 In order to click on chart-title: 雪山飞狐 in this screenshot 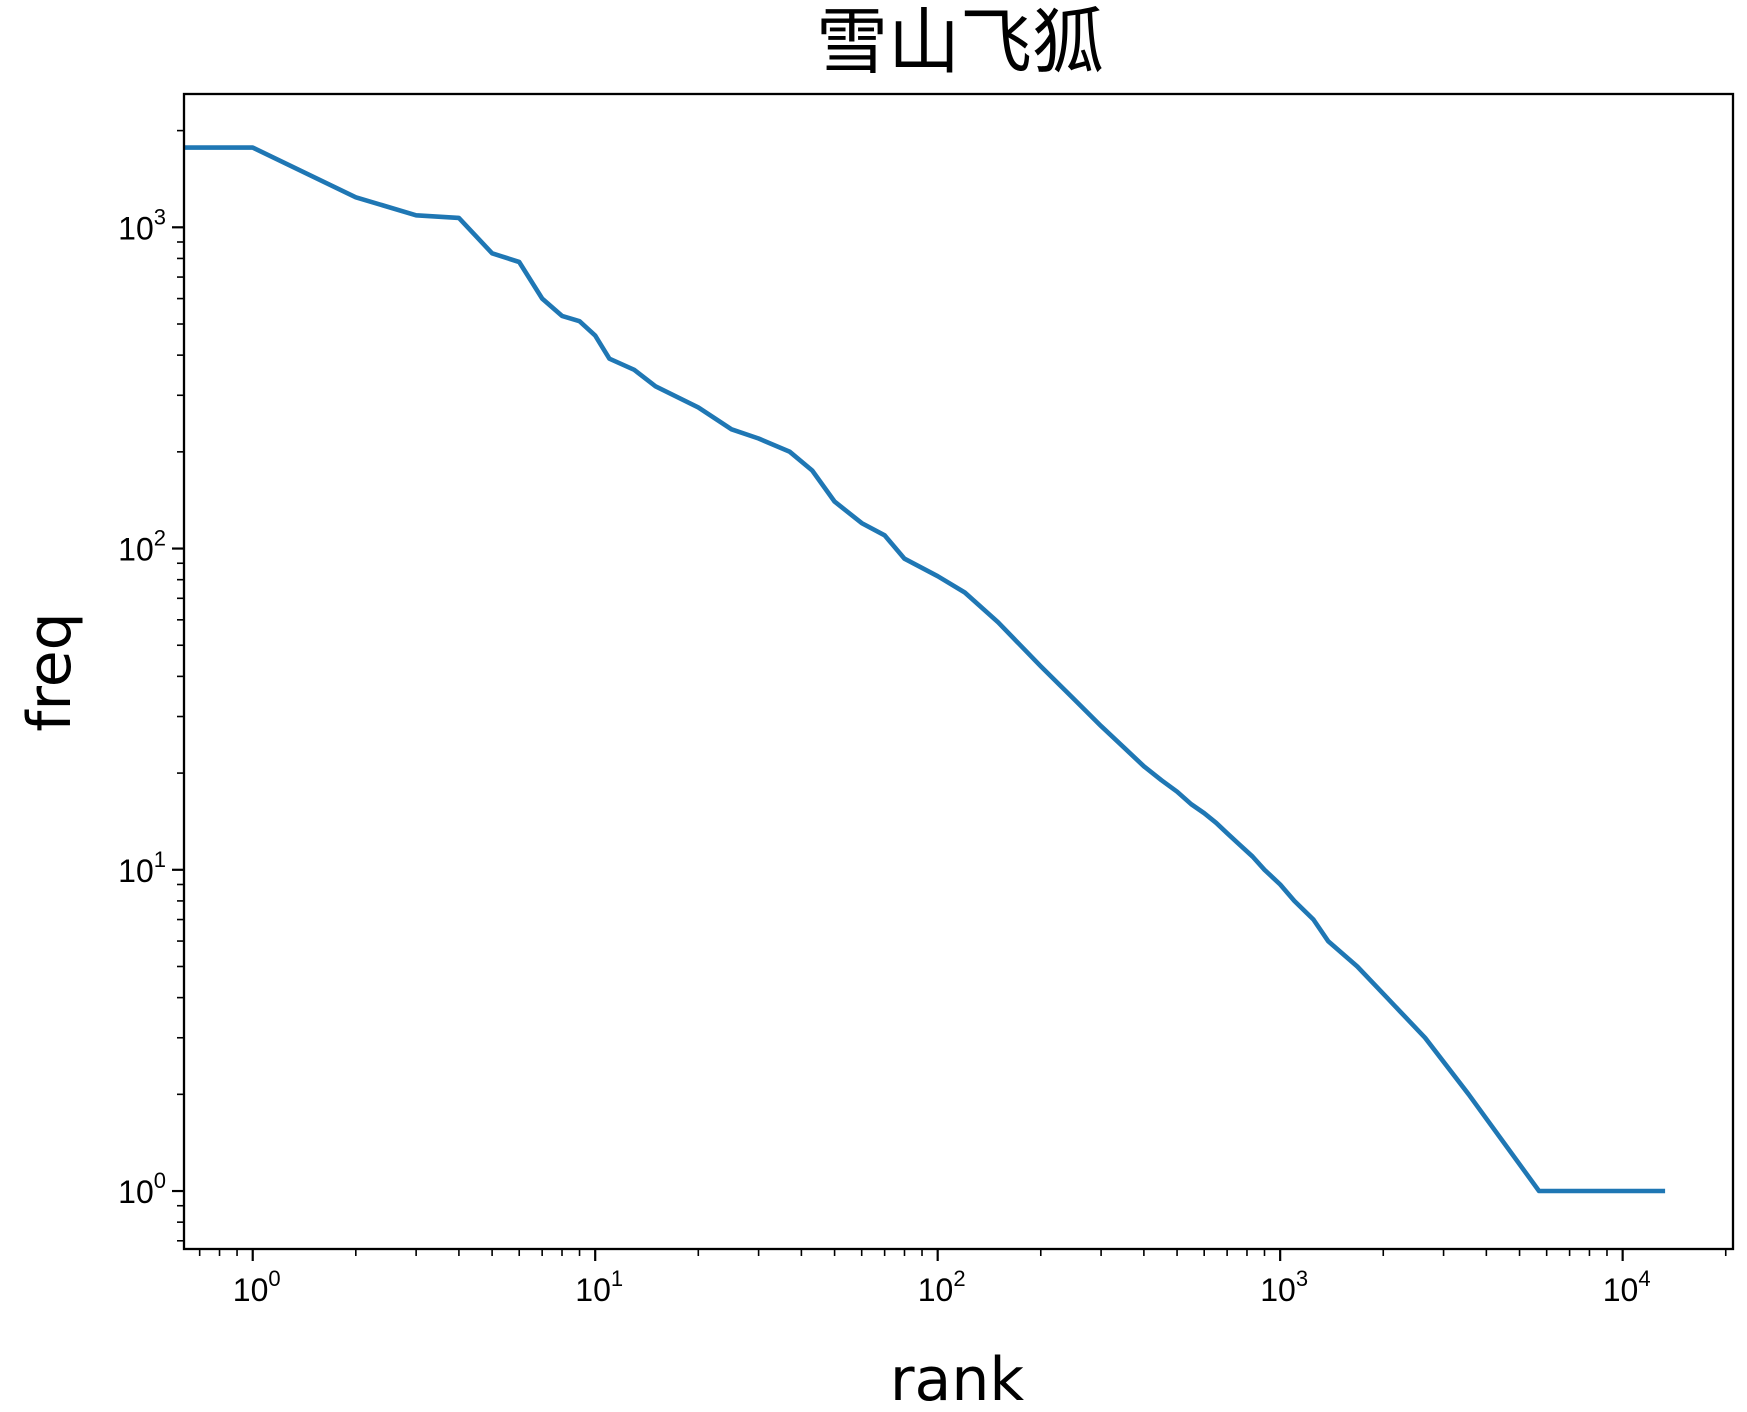, I will do `click(960, 42)`.